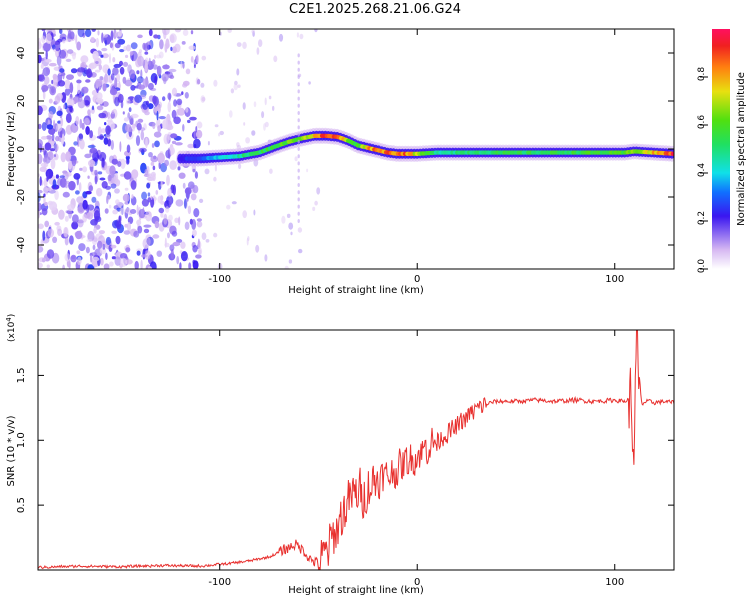 The width and height of the screenshot is (750, 600). What do you see at coordinates (702, 170) in the screenshot?
I see `colorbar-ticks: 0.0 0.2 0.4 0.6 0.8` at bounding box center [702, 170].